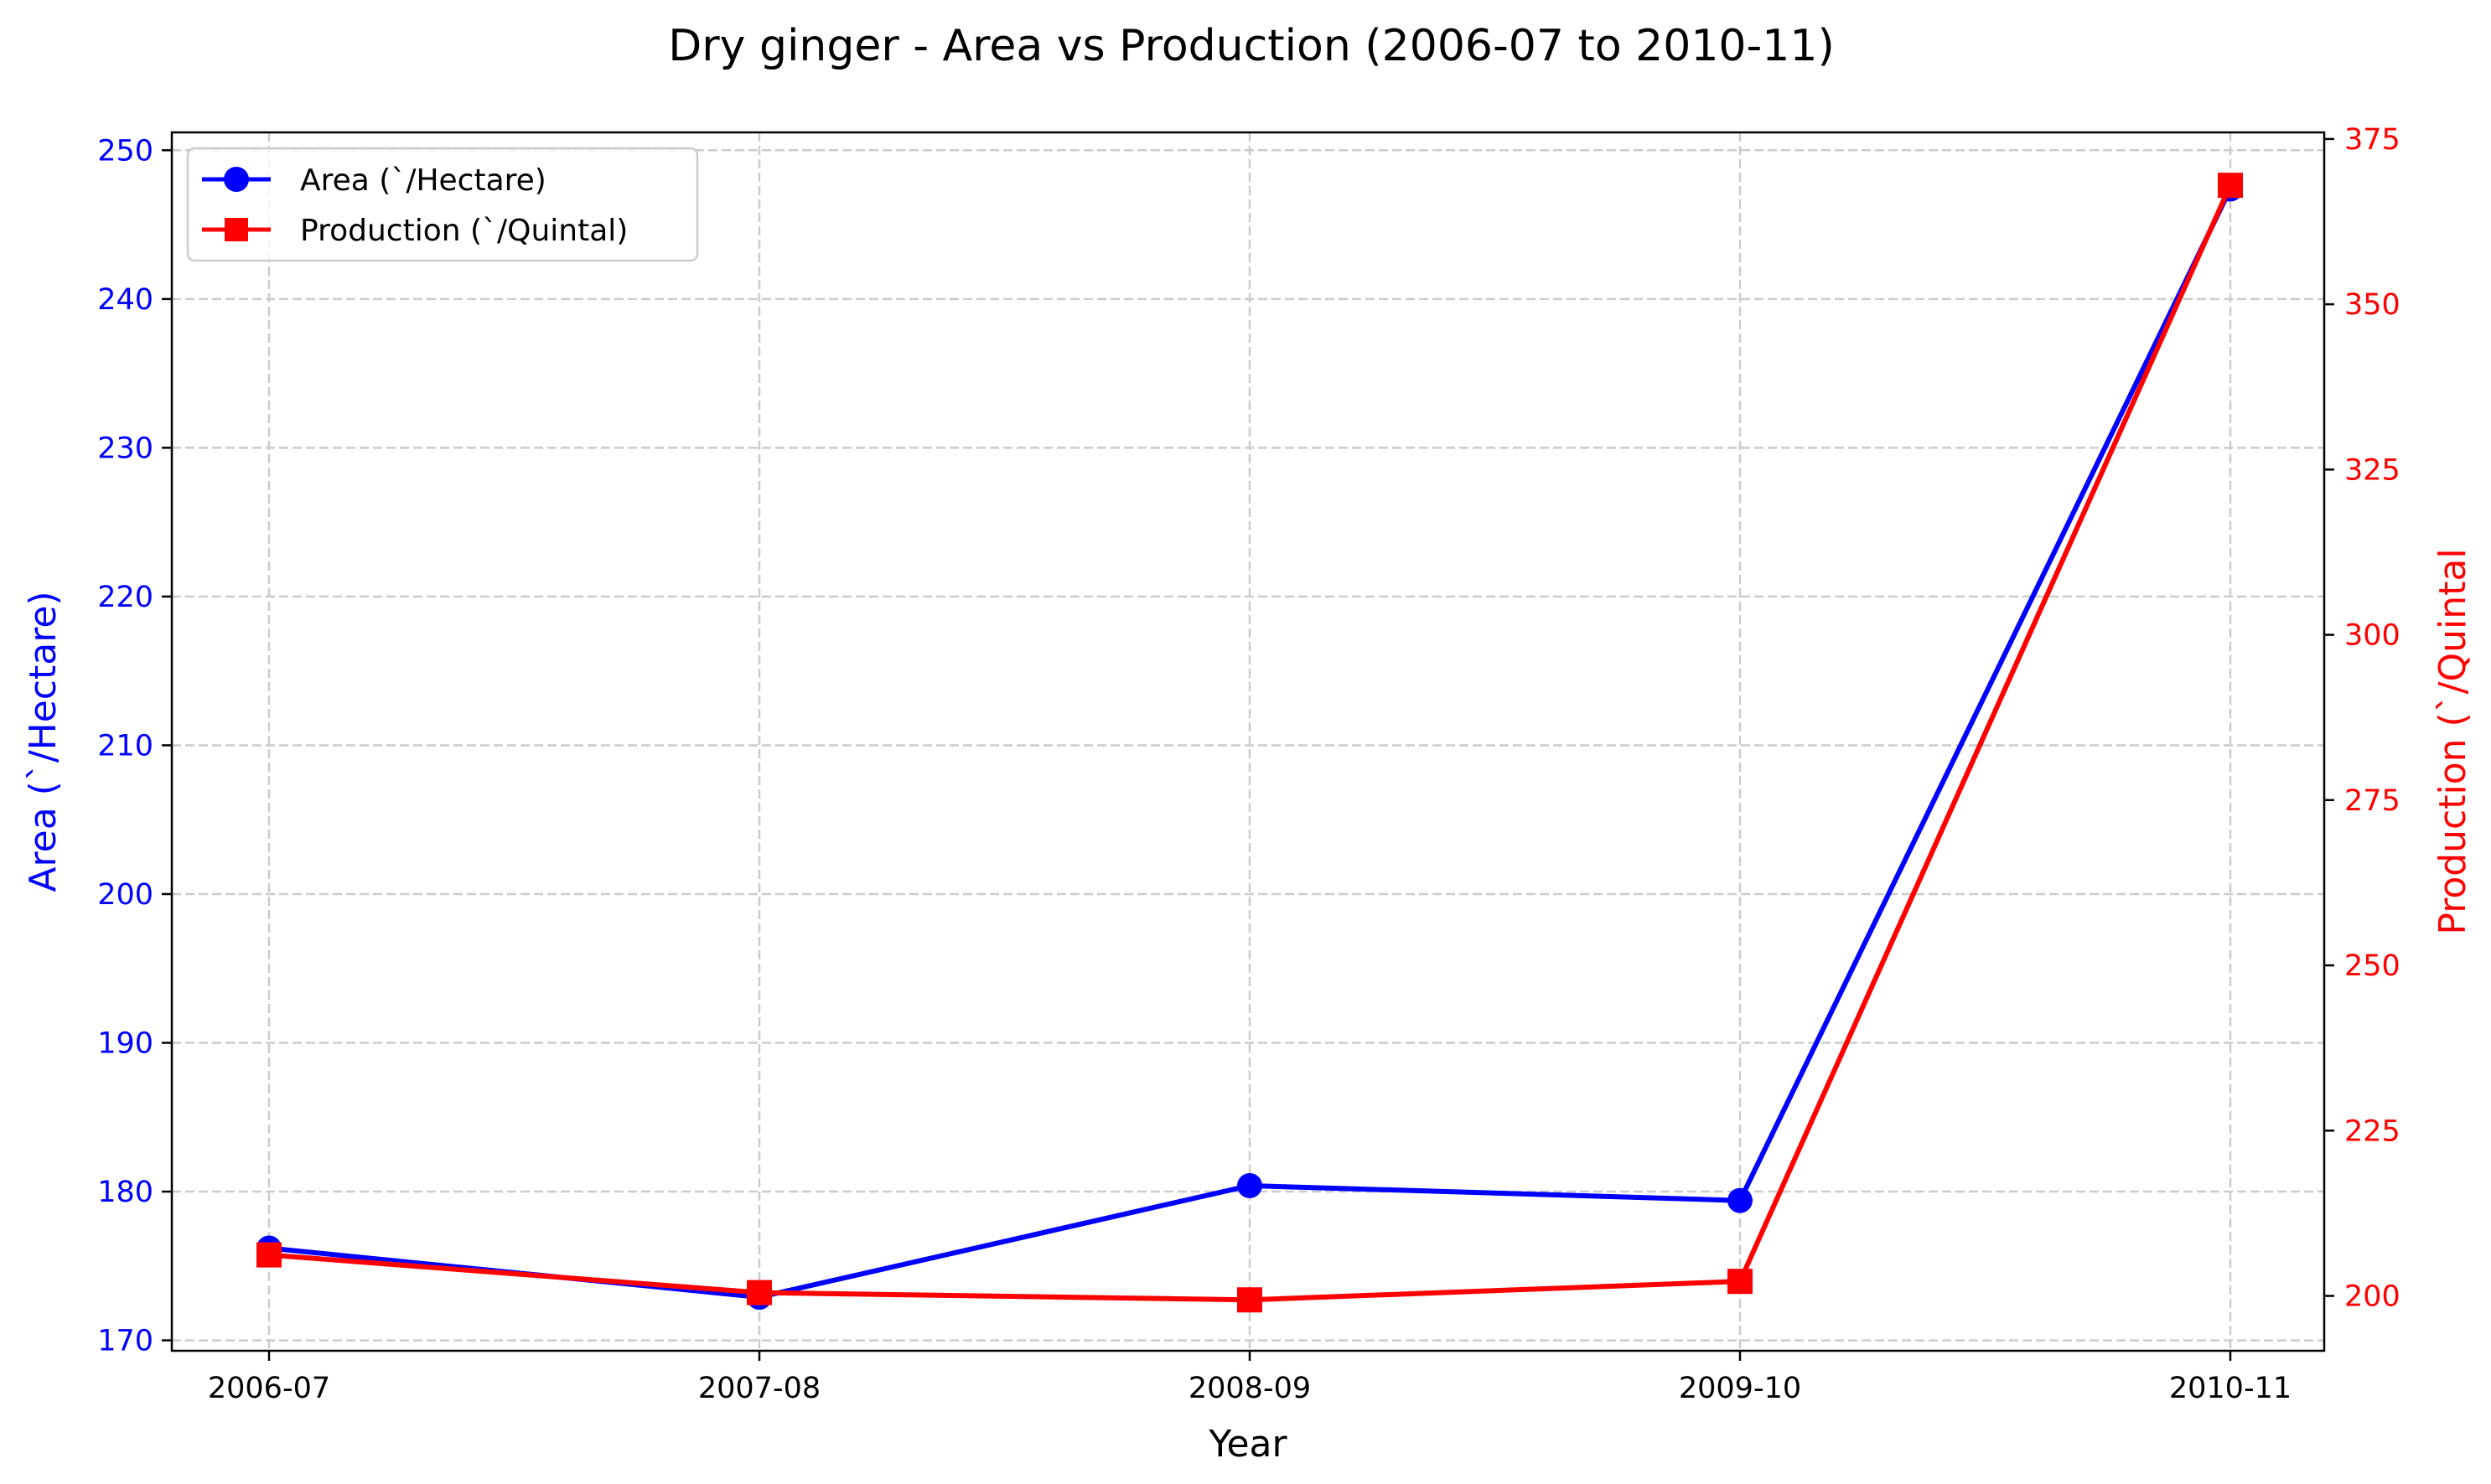 This screenshot has width=2491, height=1484. I want to click on legend: Area (`/Hectare) Production (`/Quintal), so click(442, 204).